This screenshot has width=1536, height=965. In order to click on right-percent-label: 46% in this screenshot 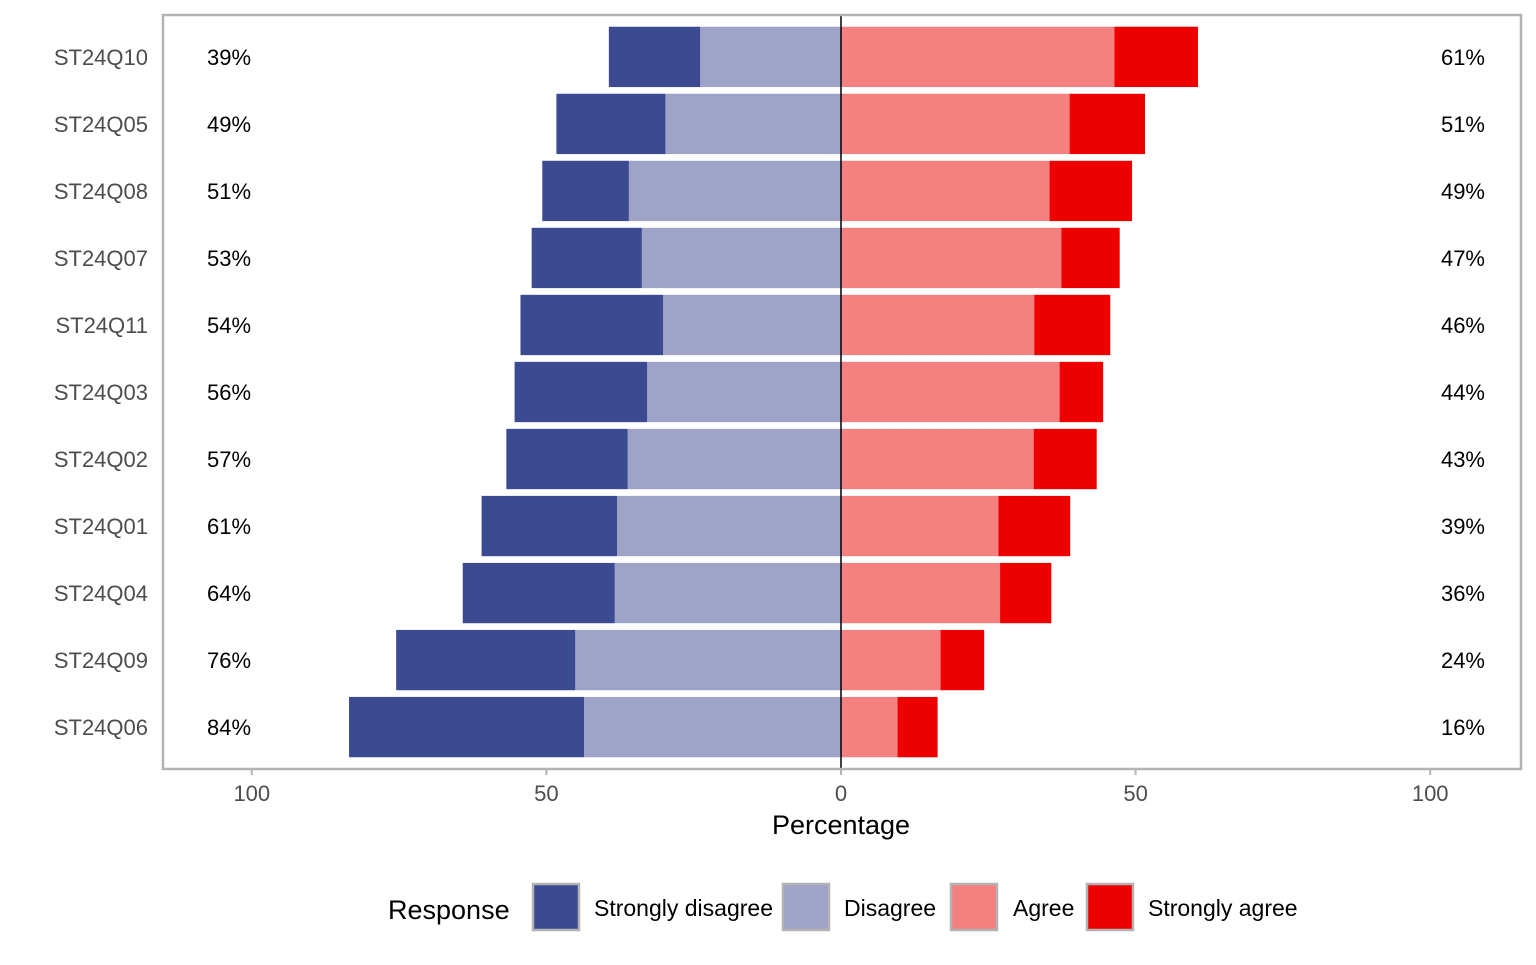, I will do `click(1463, 325)`.